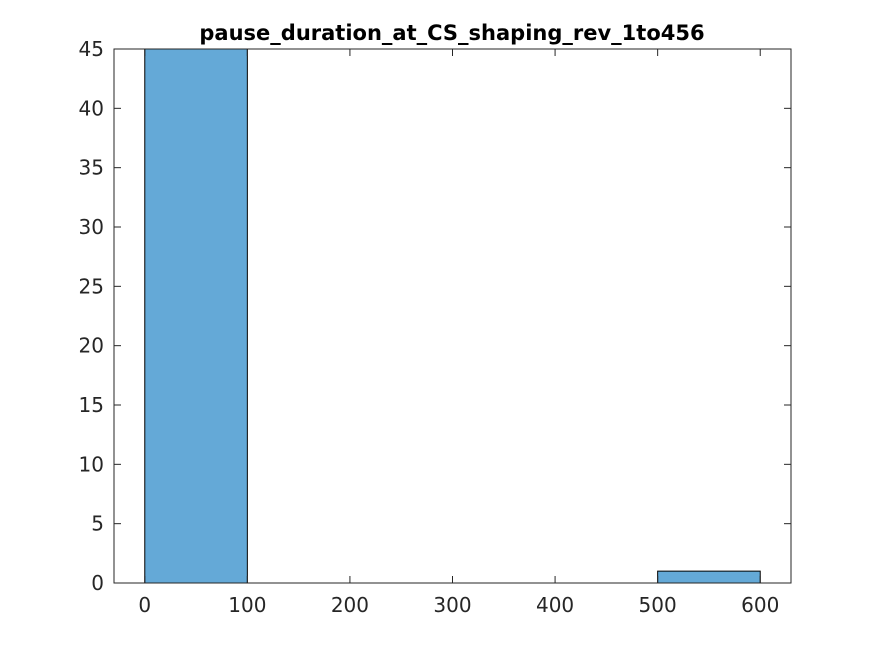  What do you see at coordinates (91, 168) in the screenshot?
I see `y-tick-label-35: 35` at bounding box center [91, 168].